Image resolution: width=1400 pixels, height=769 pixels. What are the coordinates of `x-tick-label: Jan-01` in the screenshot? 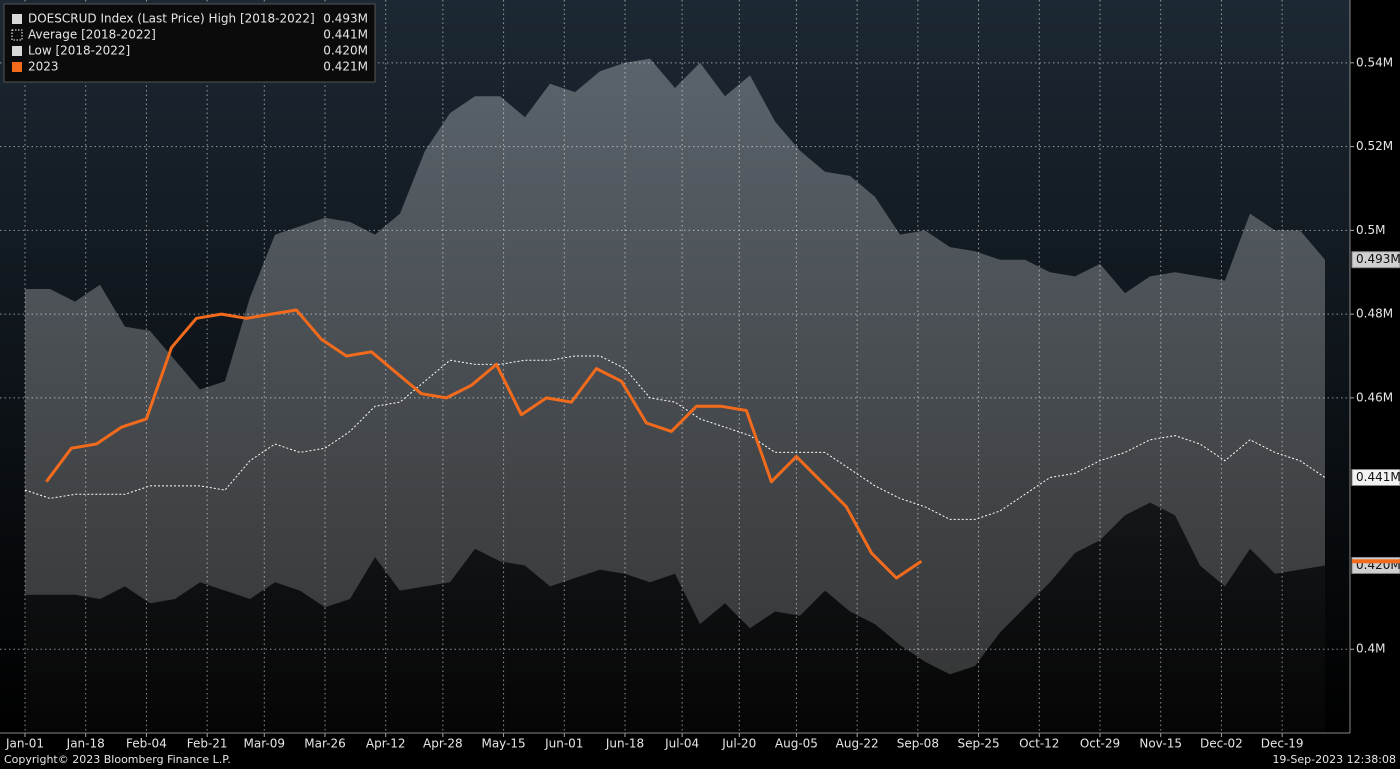 It's located at (24, 744).